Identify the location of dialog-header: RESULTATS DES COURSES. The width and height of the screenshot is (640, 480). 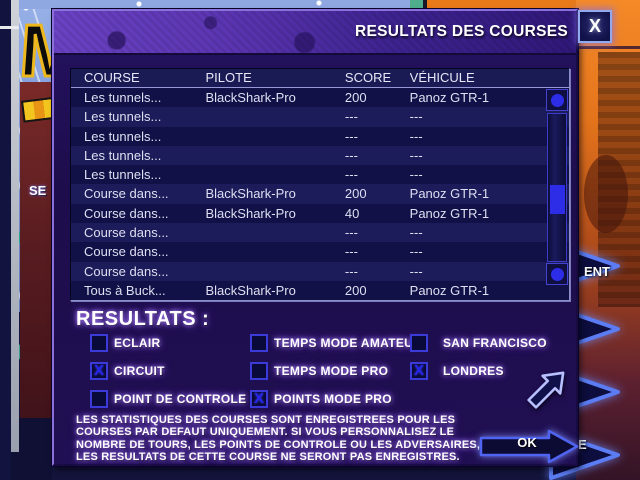
(315, 33).